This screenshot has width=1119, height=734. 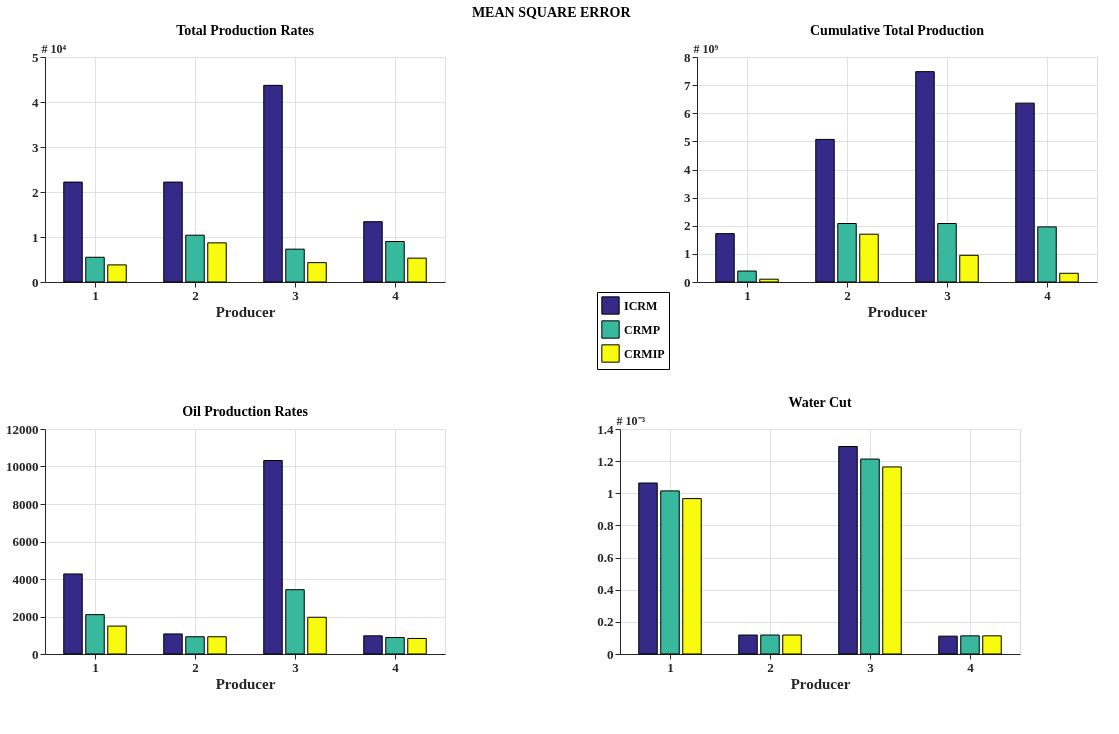 What do you see at coordinates (605, 590) in the screenshot?
I see `y-tick-label: 0.4` at bounding box center [605, 590].